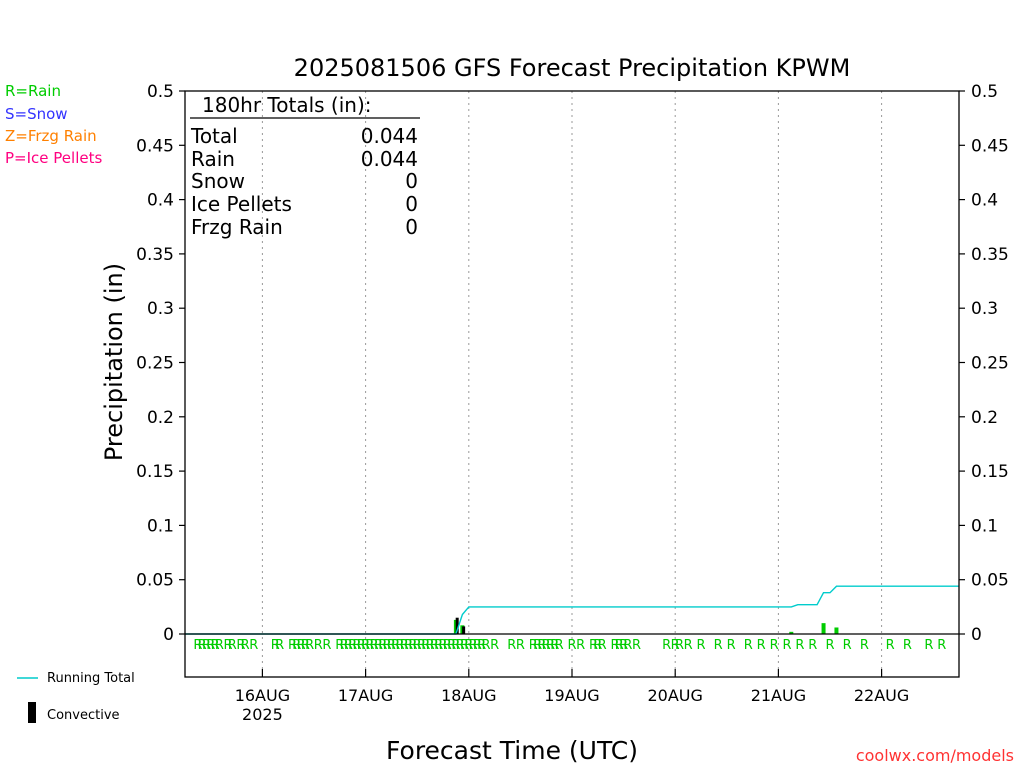 This screenshot has width=1024, height=768. Describe the element at coordinates (984, 418) in the screenshot. I see `y-tick-label-right: 0.2` at that location.